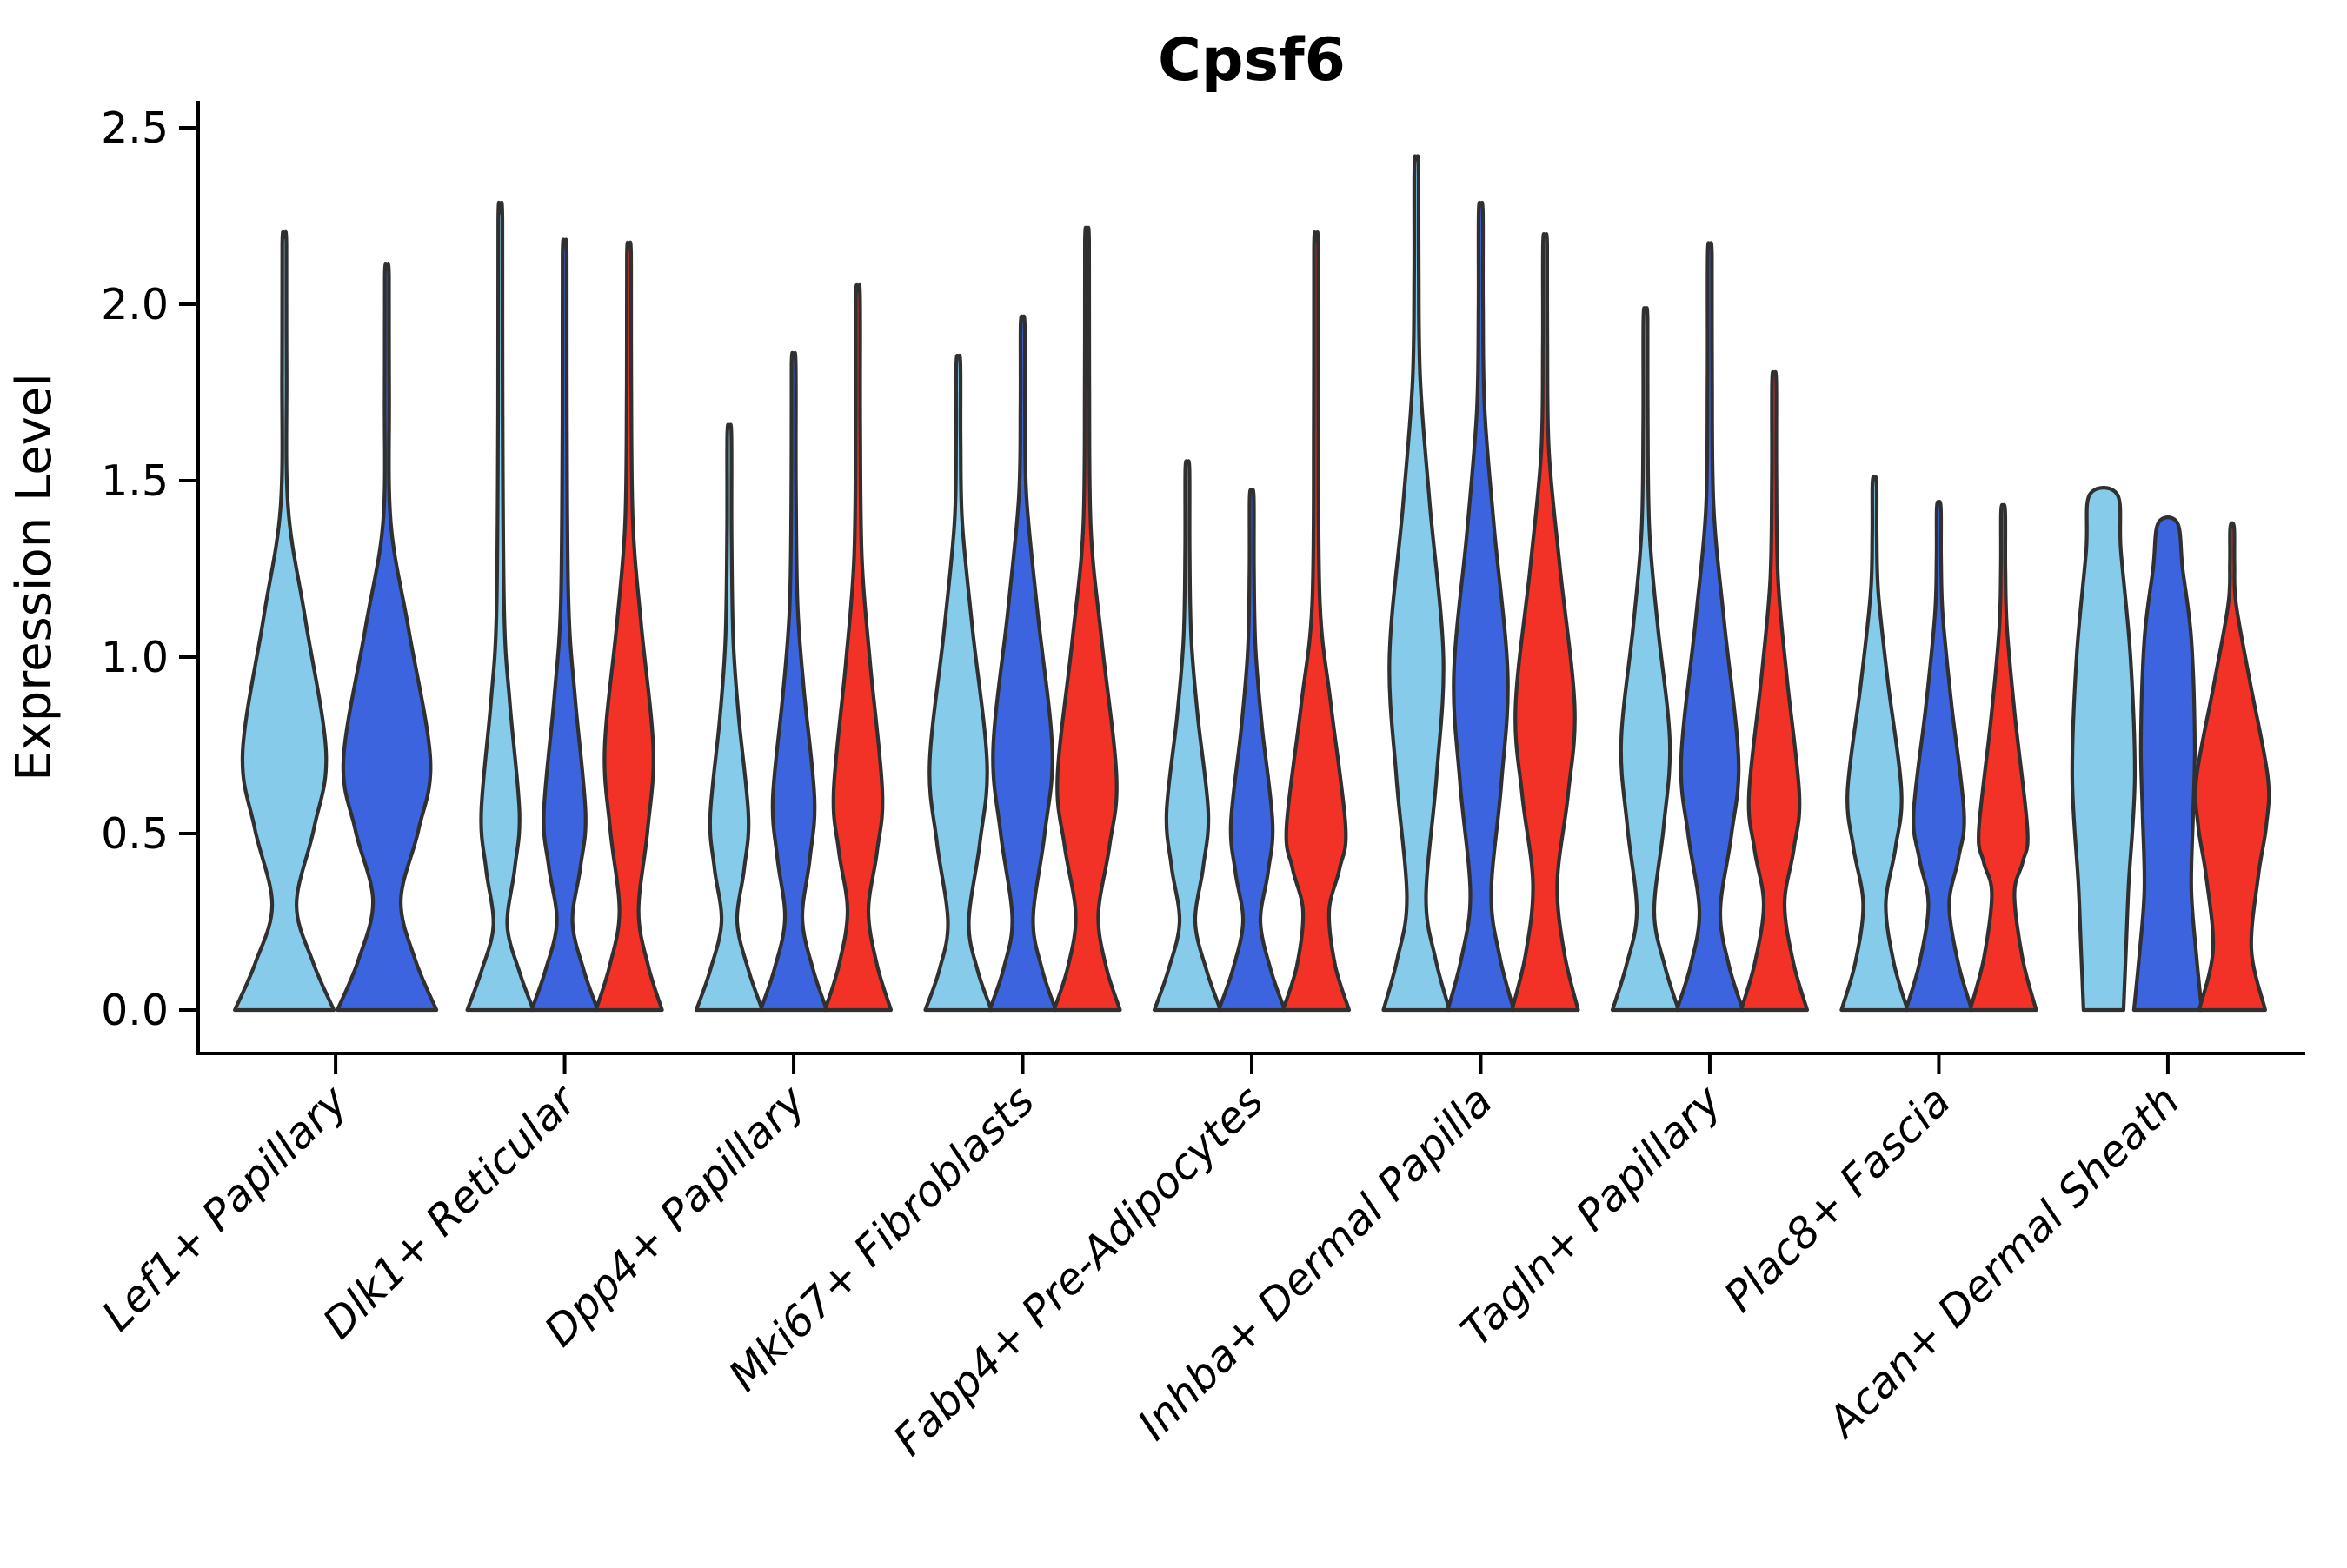  What do you see at coordinates (1645, 659) in the screenshot?
I see `violin-tagln-papillary-lightblue` at bounding box center [1645, 659].